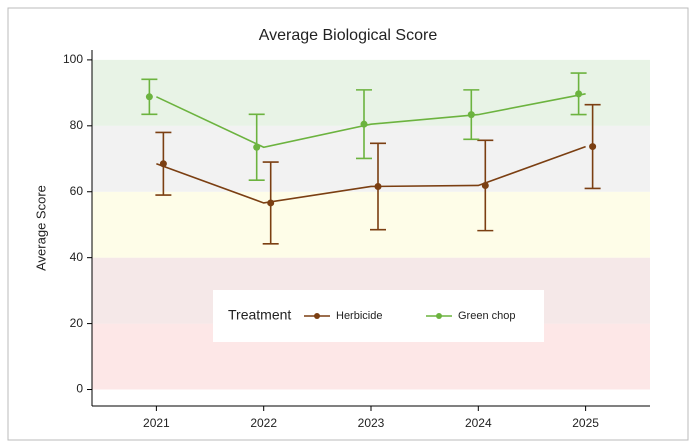 The height and width of the screenshot is (448, 696). Describe the element at coordinates (585, 423) in the screenshot. I see `x-tick-label: 2025` at that location.